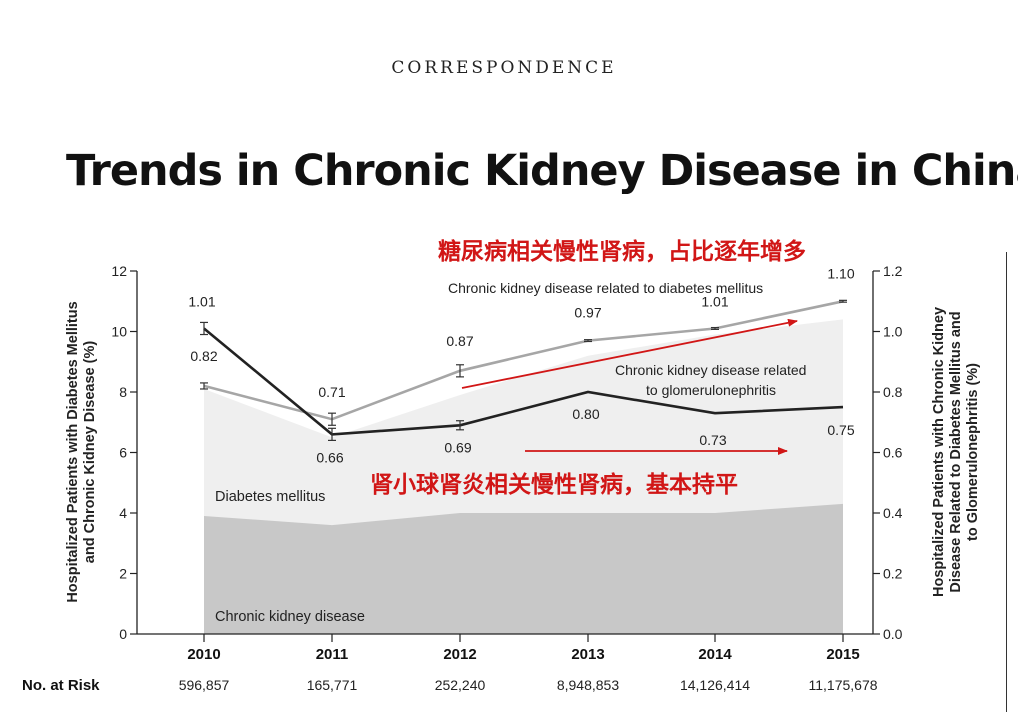 This screenshot has height=713, width=1018. I want to click on risk-table-value: 252,240, so click(460, 685).